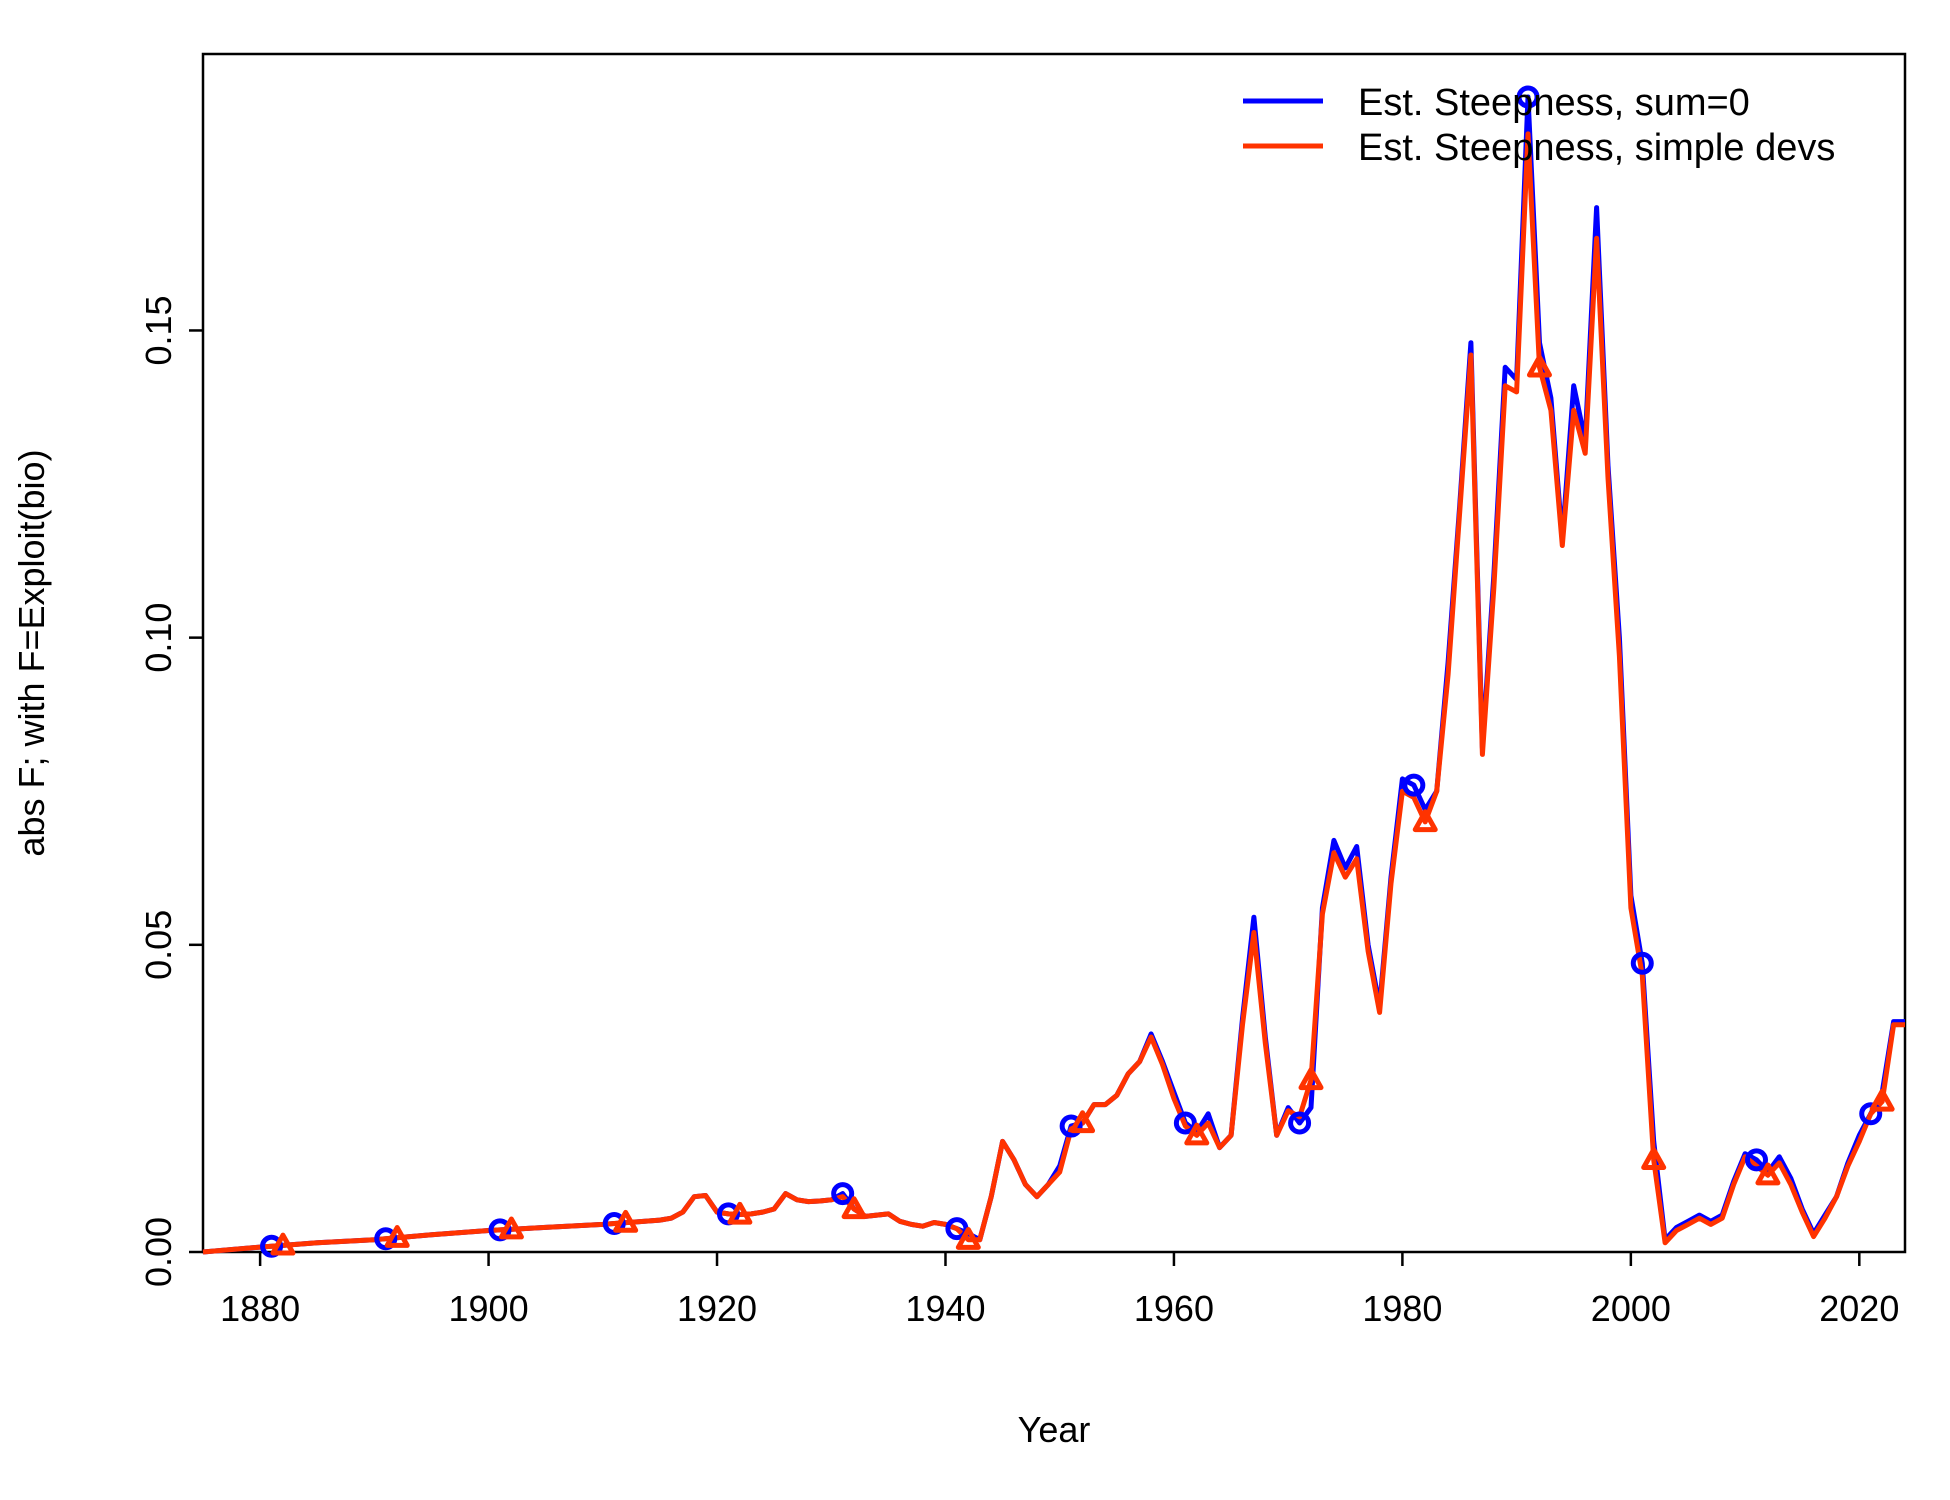  Describe the element at coordinates (1528, 97) in the screenshot. I see `series-0-marker-1991` at that location.